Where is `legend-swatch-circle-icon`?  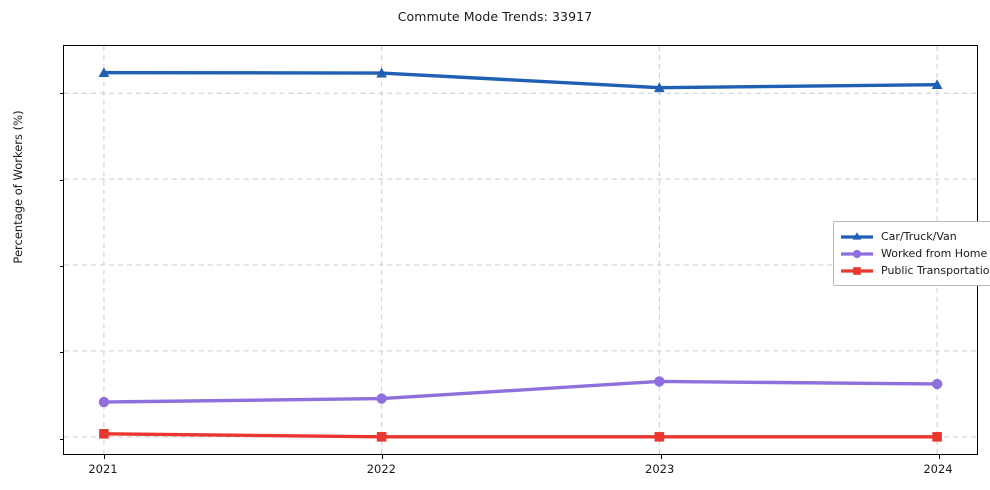 legend-swatch-circle-icon is located at coordinates (857, 254).